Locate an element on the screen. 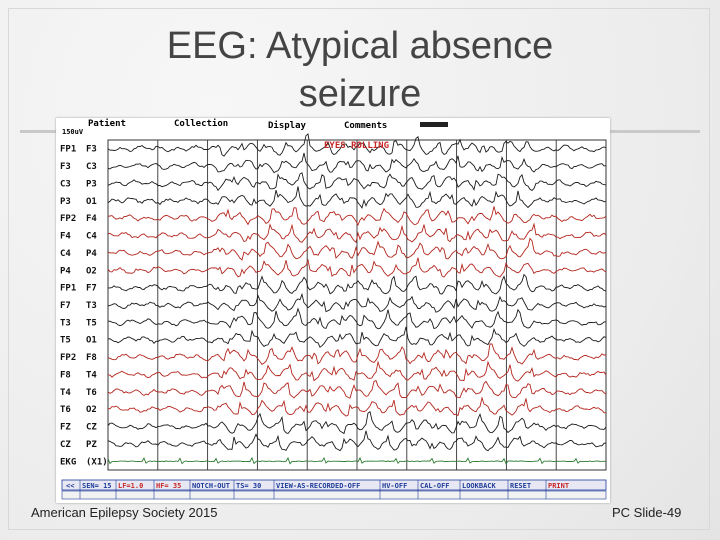 This screenshot has width=720, height=540. channel-label-a: T4 is located at coordinates (65, 393).